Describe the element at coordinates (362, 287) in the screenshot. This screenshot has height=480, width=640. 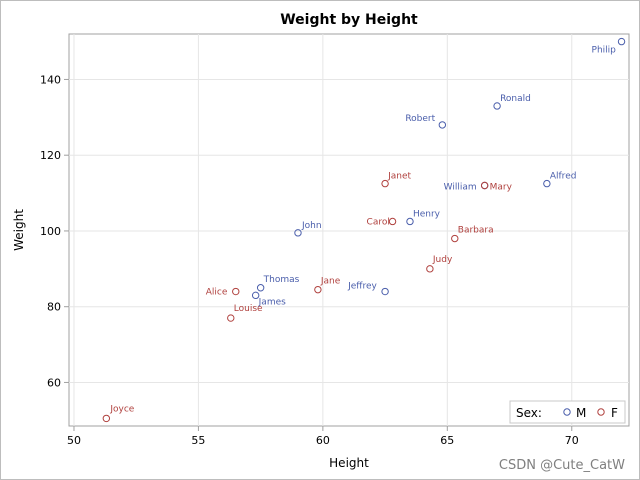
I see `point-label: Jeffrey` at that location.